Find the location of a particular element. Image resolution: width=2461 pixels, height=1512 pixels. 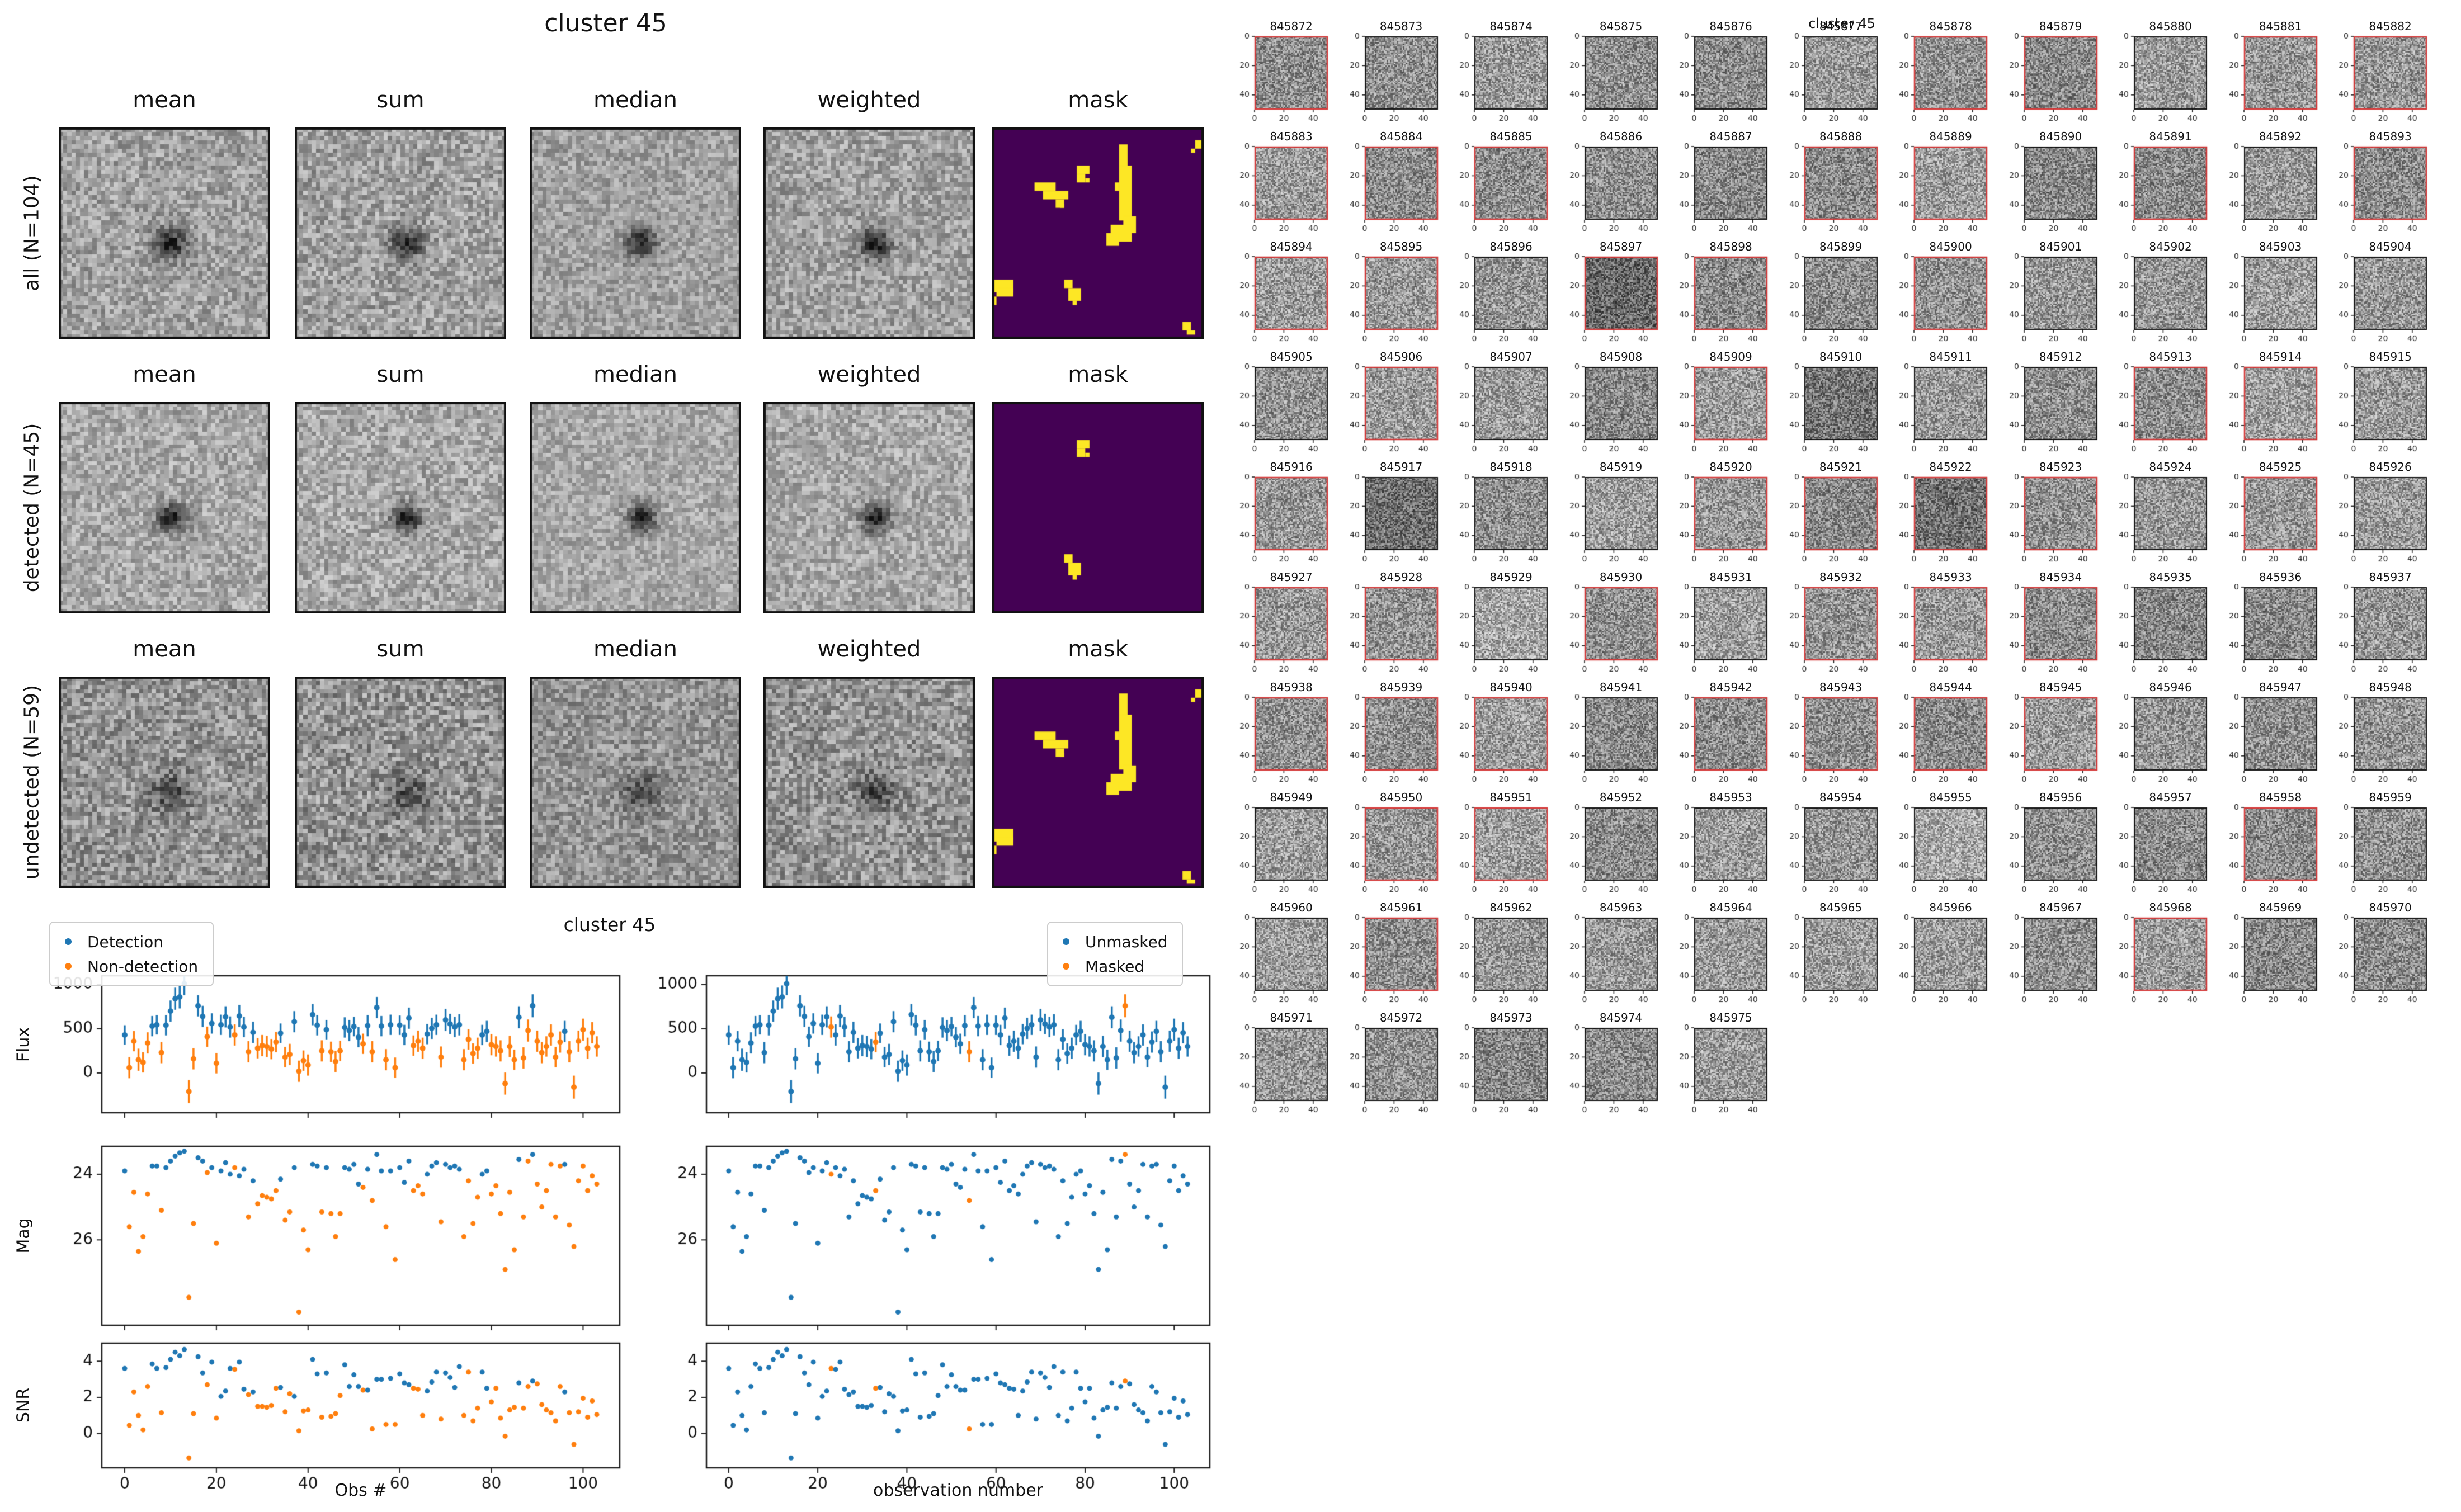

obs-axis-label: Obs # is located at coordinates (360, 1490).